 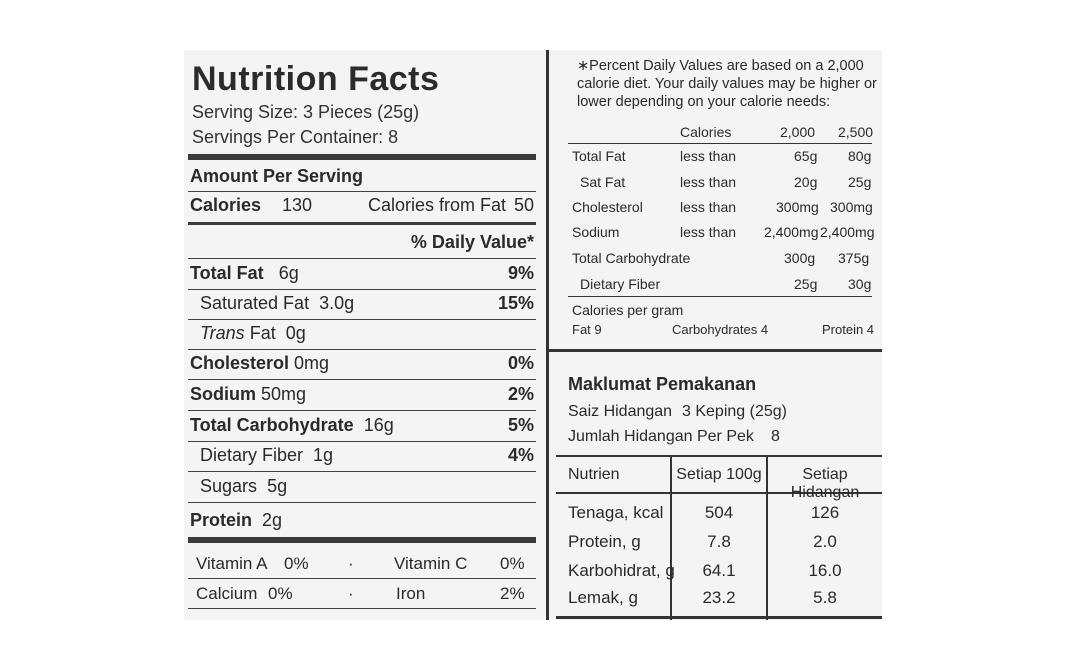 I want to click on nutrient-dv: 4%, so click(x=520, y=455).